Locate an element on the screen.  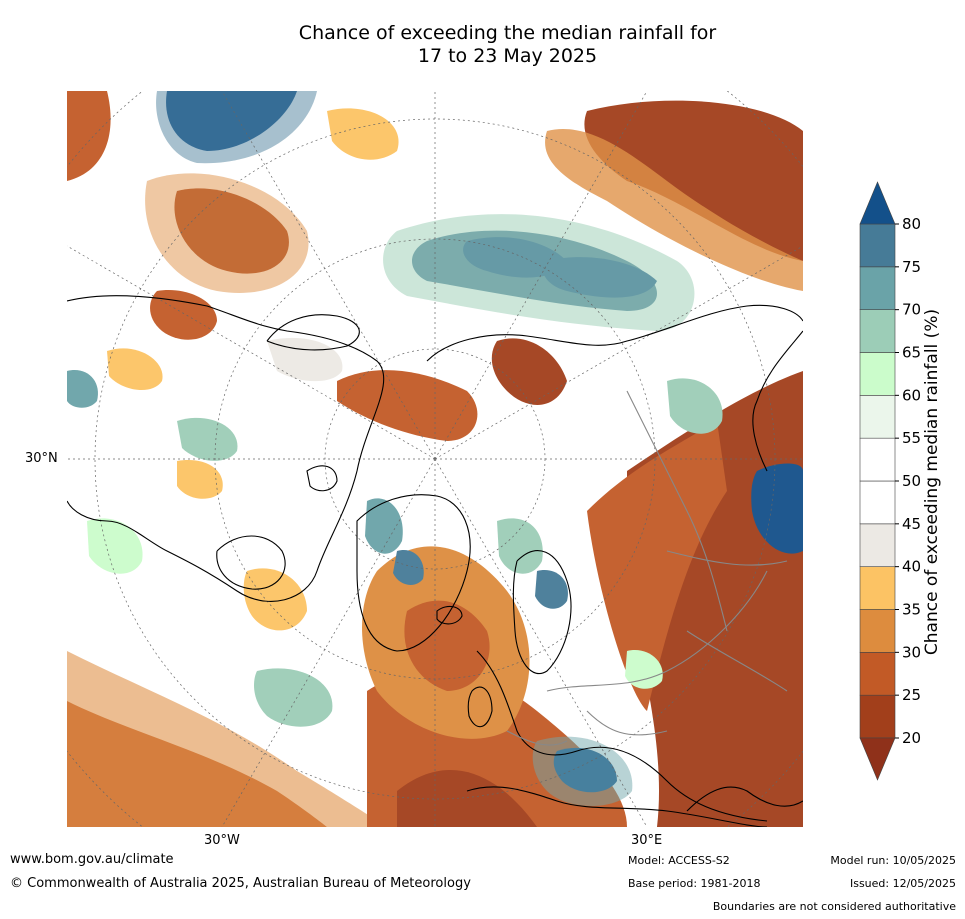
colorbar-tick-label: 55 is located at coordinates (911, 438).